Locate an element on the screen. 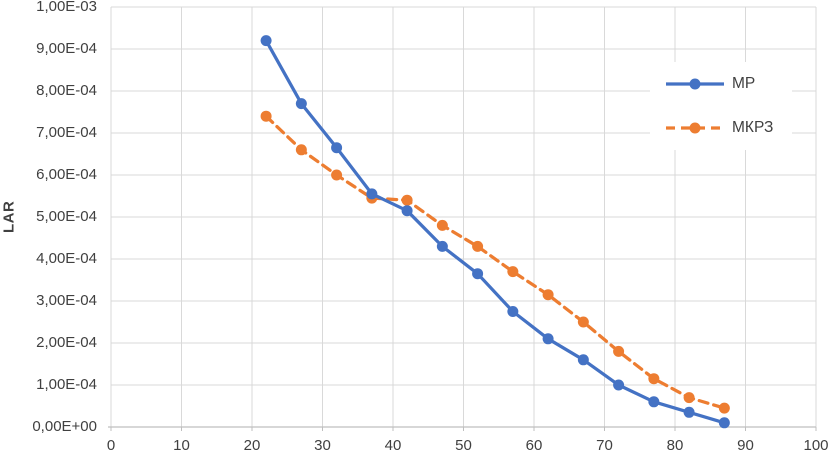 This screenshot has width=831, height=456. legend-item: МКРЗ is located at coordinates (721, 128).